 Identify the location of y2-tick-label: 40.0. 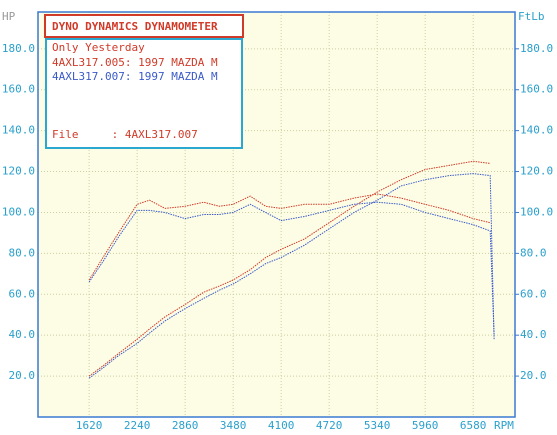
(533, 334).